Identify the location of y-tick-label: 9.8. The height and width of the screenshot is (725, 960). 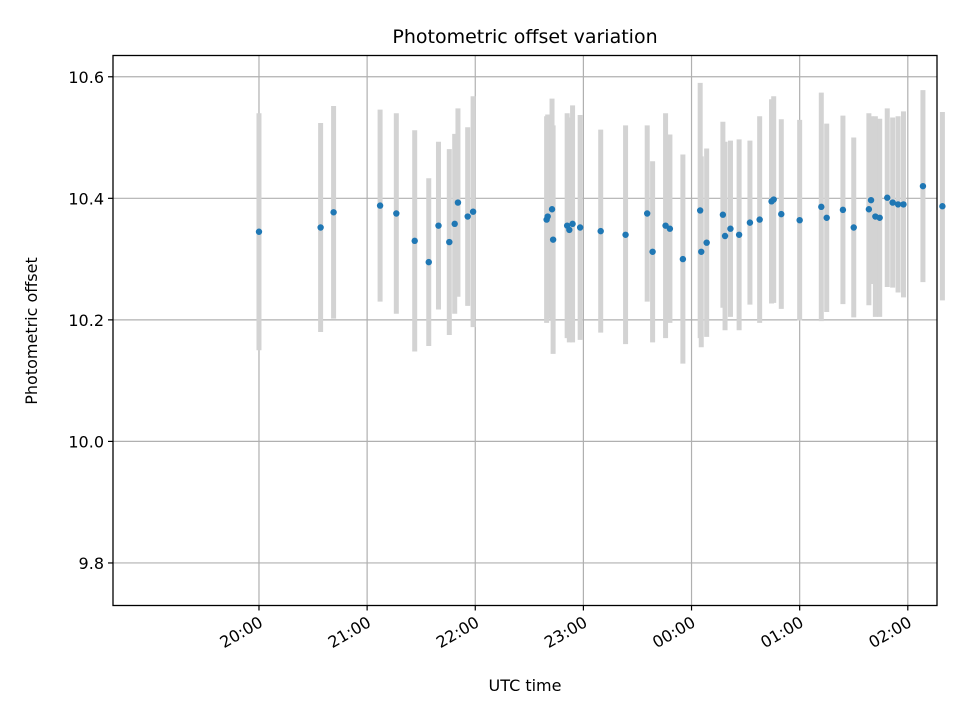
(91, 563).